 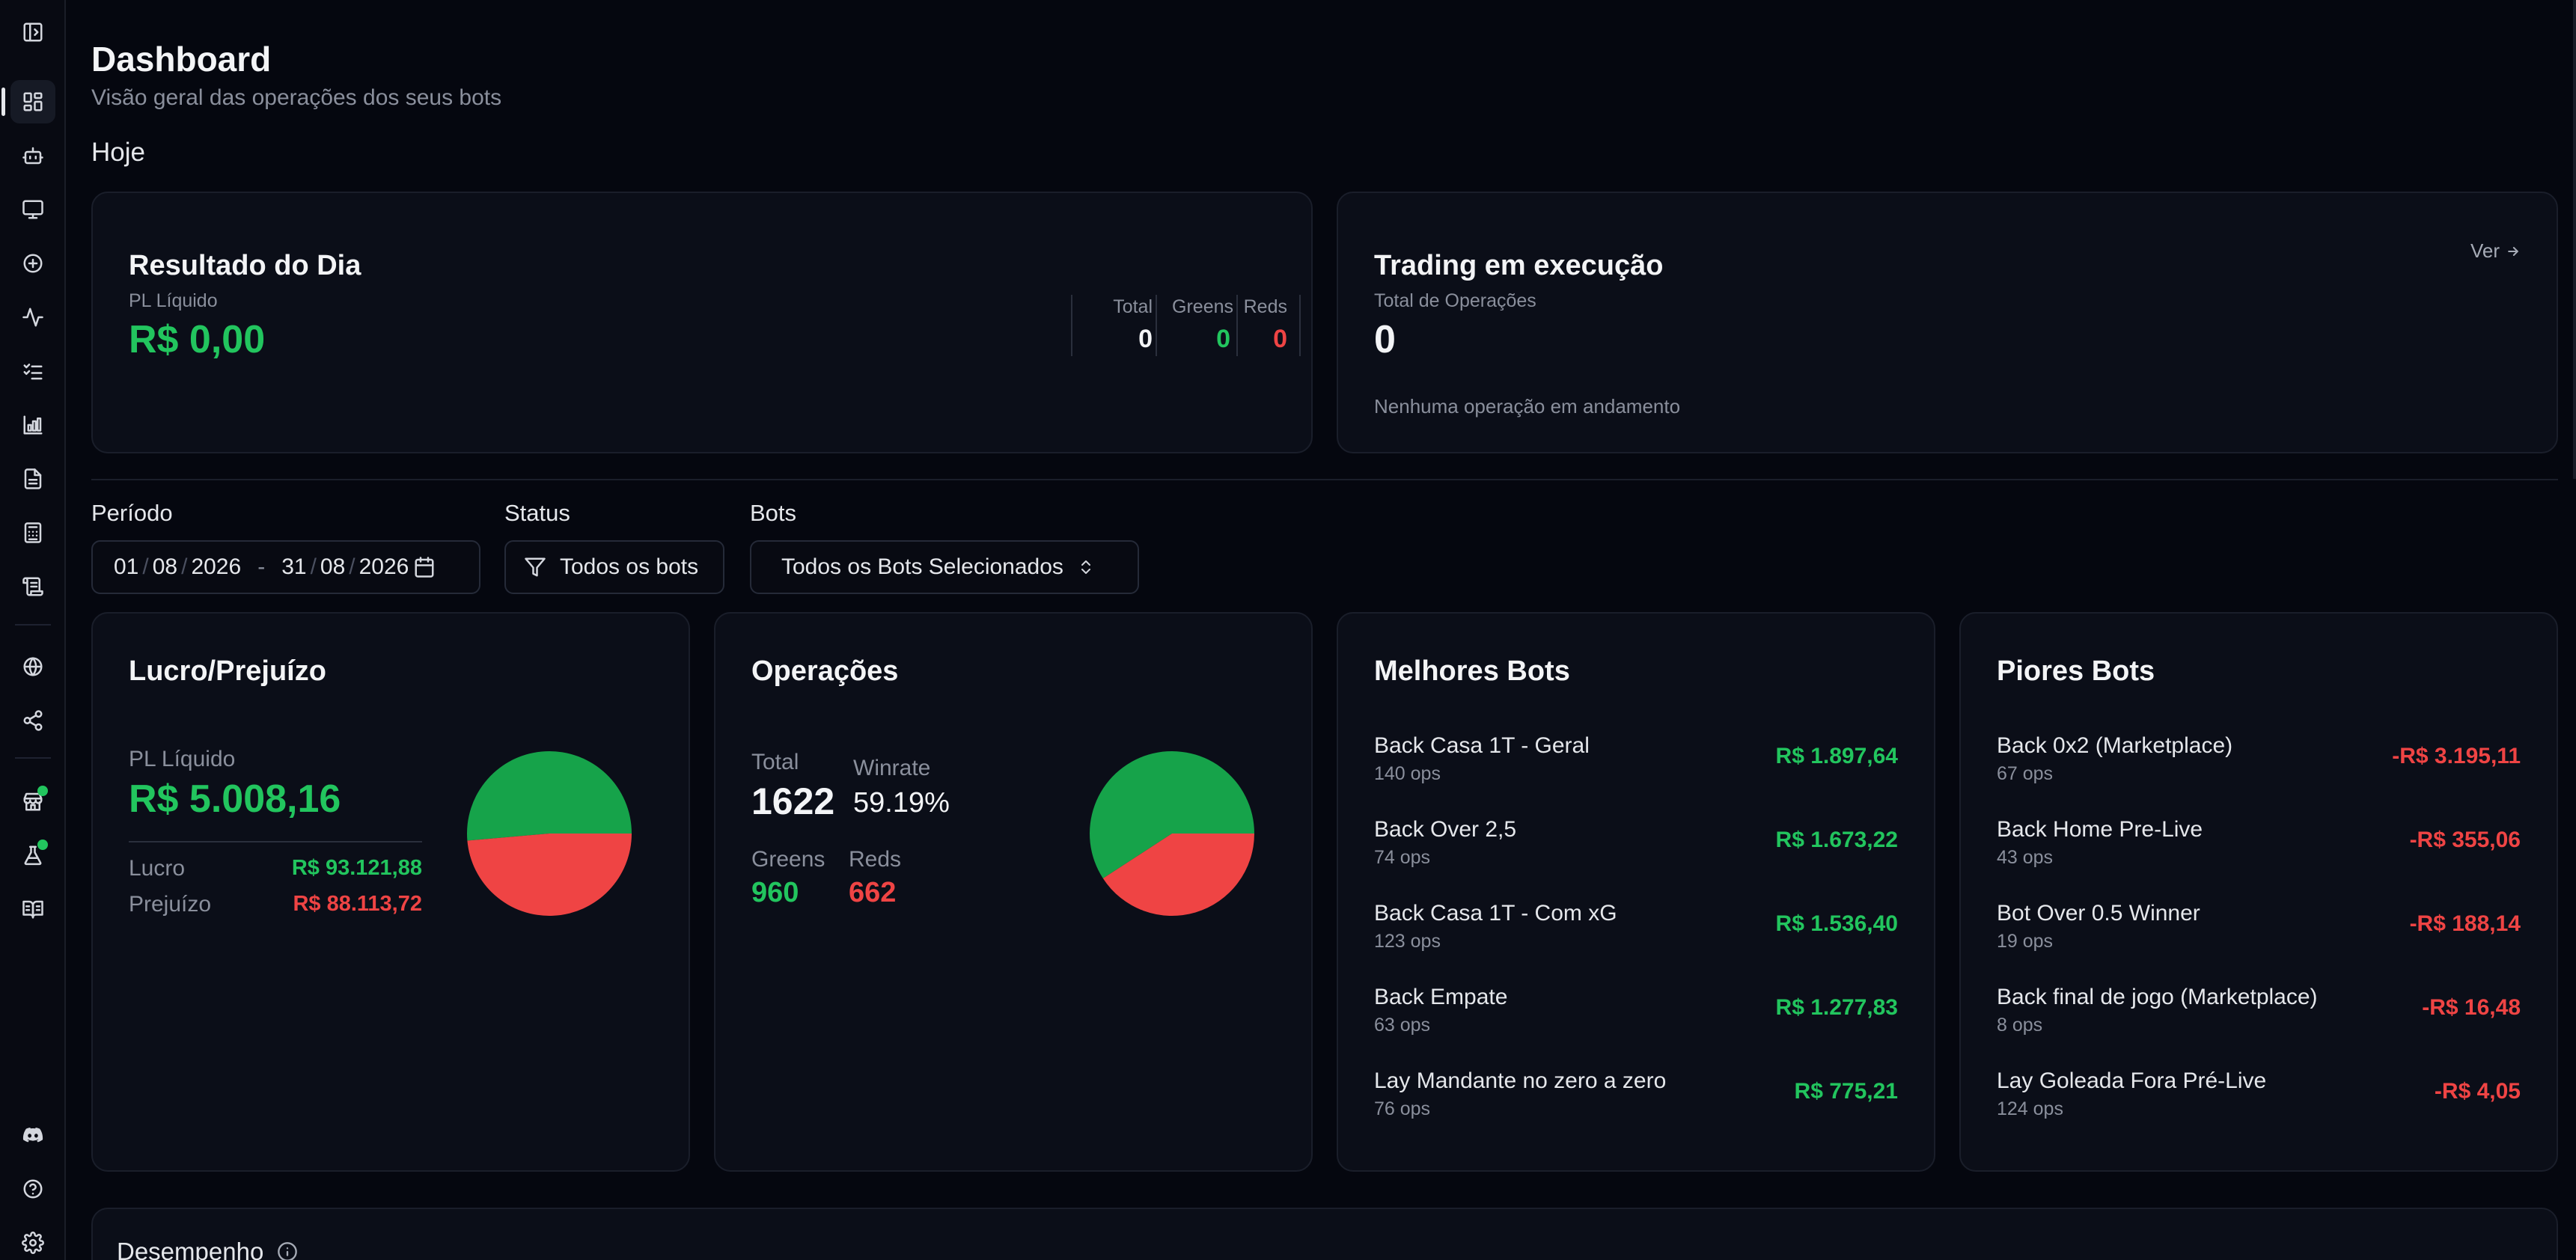 I want to click on bot-row: Back Casa 1T - Com xG 123 ops R$ 1.536,40, so click(x=1636, y=935).